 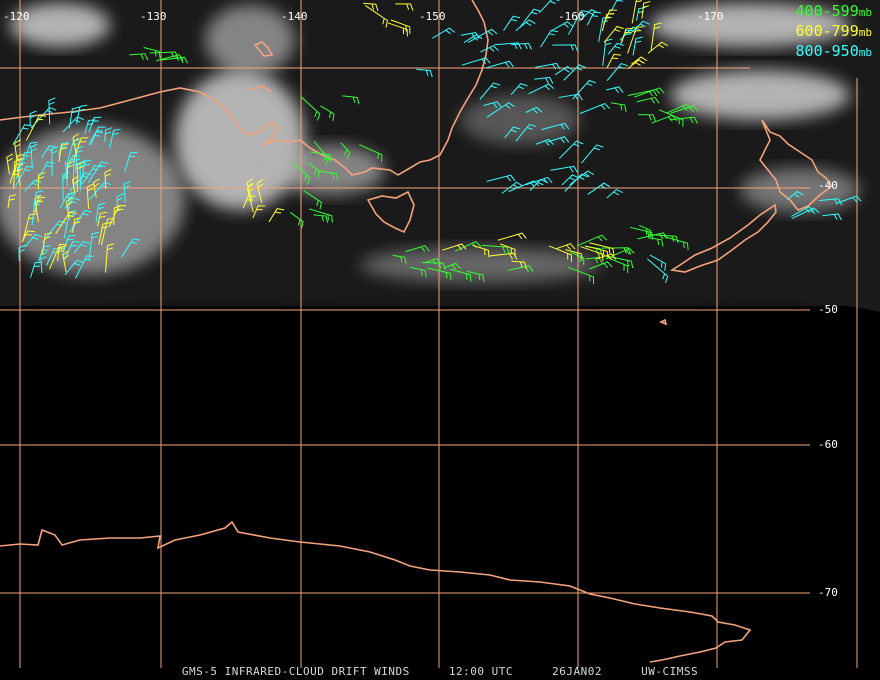 What do you see at coordinates (244, 88) in the screenshot?
I see `australia-south-coast` at bounding box center [244, 88].